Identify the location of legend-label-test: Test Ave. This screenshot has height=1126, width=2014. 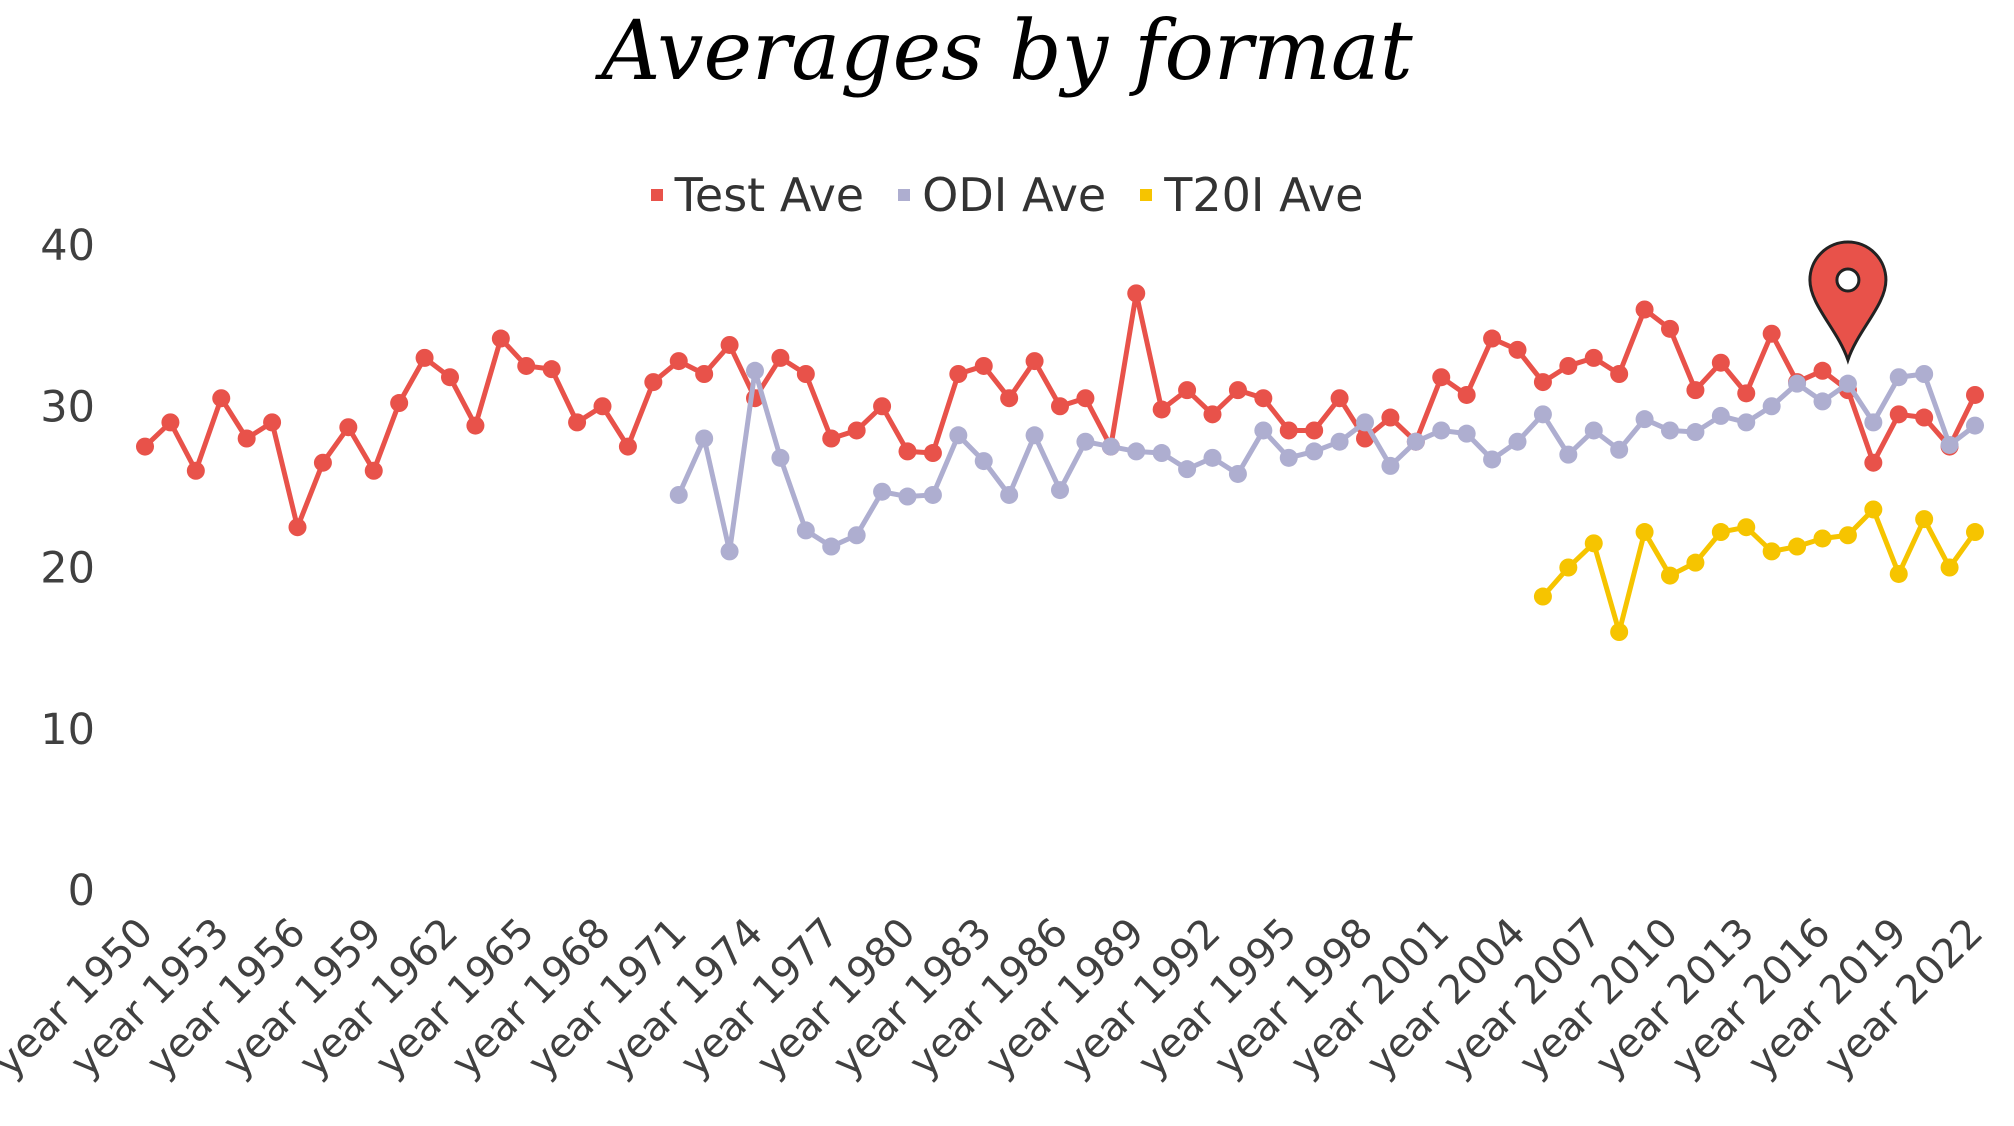
(769, 195).